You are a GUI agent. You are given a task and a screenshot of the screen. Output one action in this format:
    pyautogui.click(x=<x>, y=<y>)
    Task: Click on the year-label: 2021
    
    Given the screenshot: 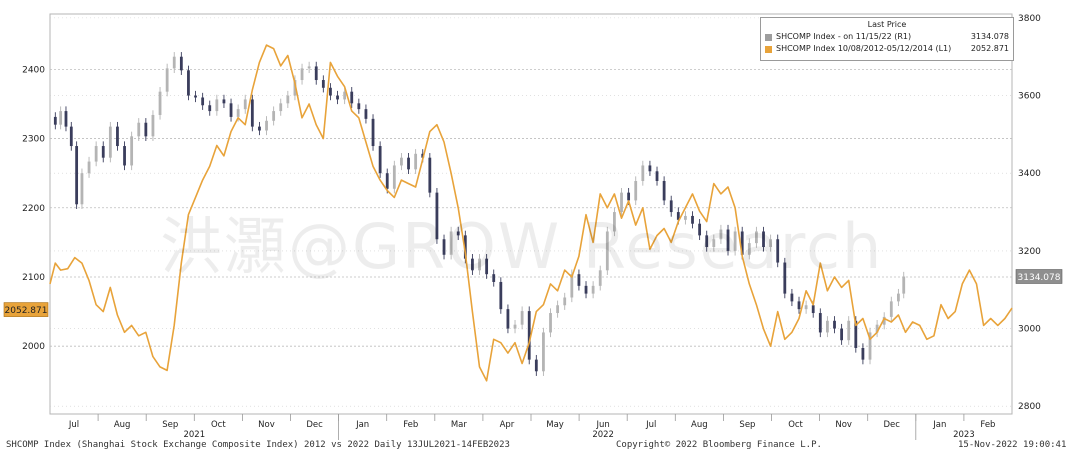 What is the action you would take?
    pyautogui.click(x=194, y=435)
    